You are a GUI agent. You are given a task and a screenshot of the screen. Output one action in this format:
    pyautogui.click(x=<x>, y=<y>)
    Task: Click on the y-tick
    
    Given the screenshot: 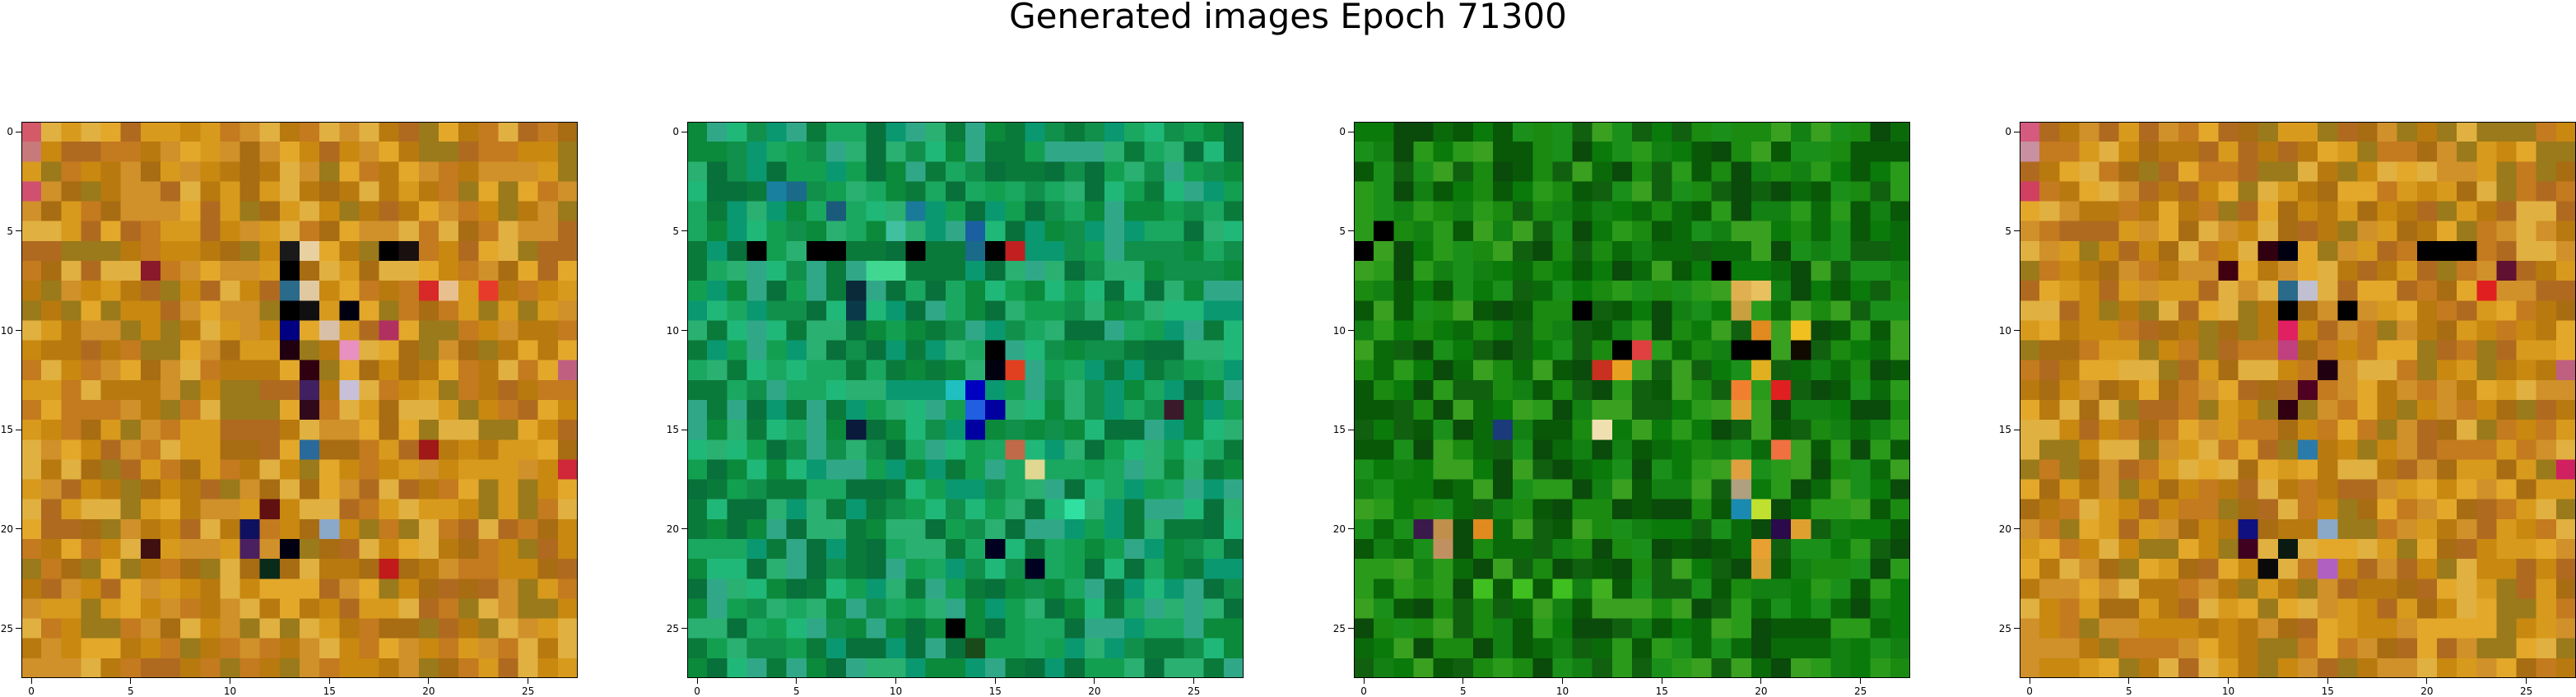 What is the action you would take?
    pyautogui.click(x=684, y=629)
    